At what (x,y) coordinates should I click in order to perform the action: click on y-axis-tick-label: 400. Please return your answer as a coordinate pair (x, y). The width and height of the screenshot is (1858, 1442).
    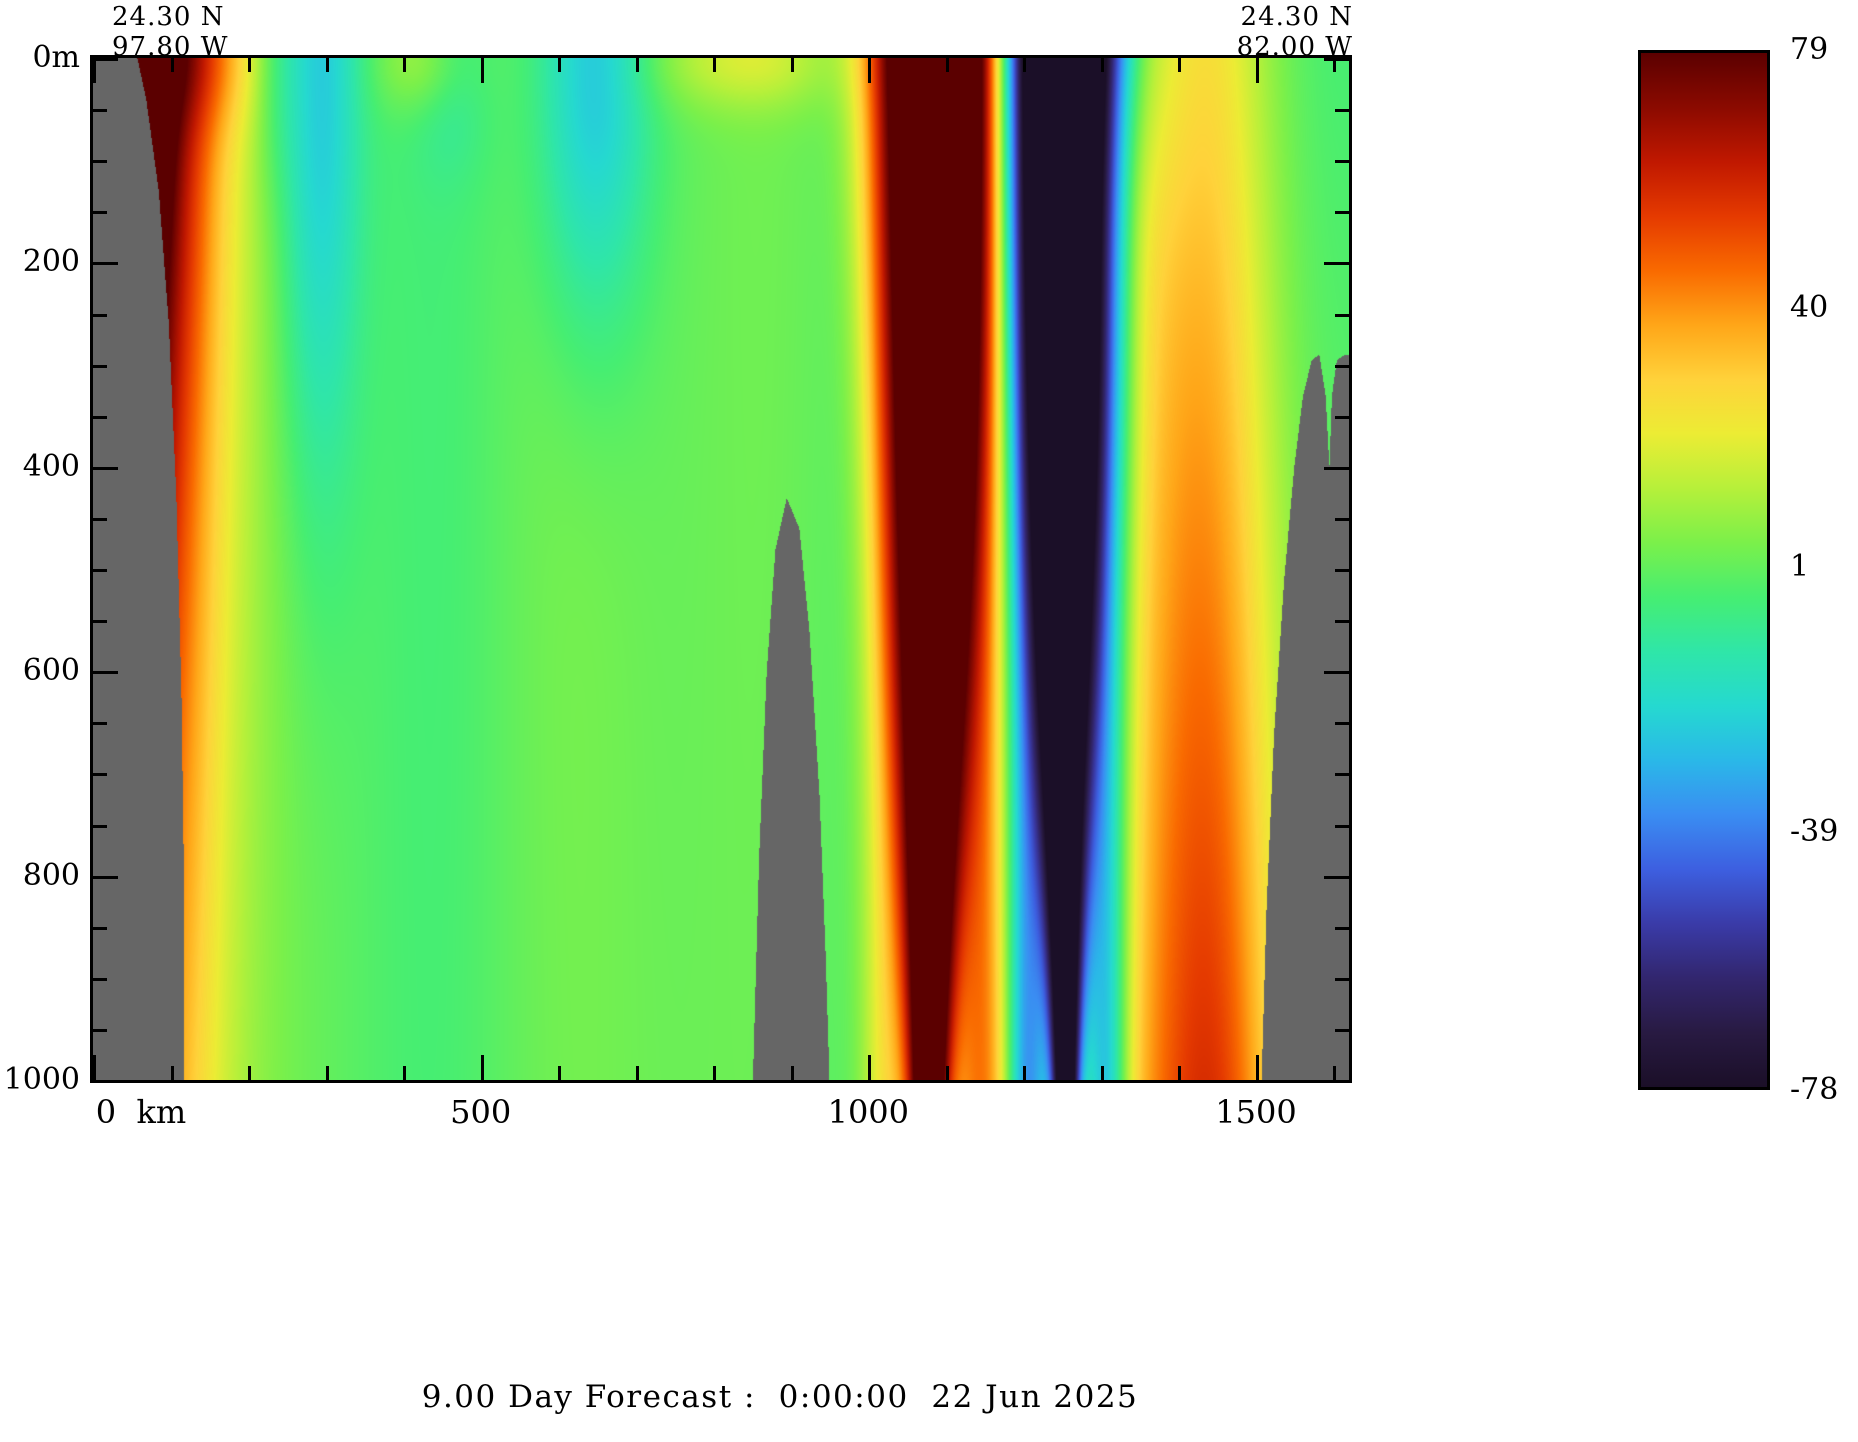
    Looking at the image, I should click on (51, 466).